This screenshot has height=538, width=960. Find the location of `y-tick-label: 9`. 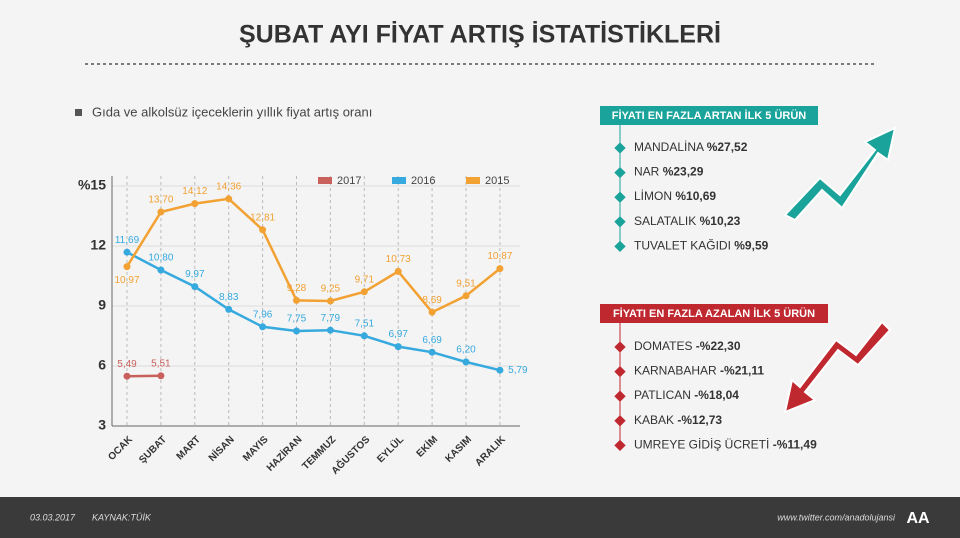

y-tick-label: 9 is located at coordinates (102, 305).